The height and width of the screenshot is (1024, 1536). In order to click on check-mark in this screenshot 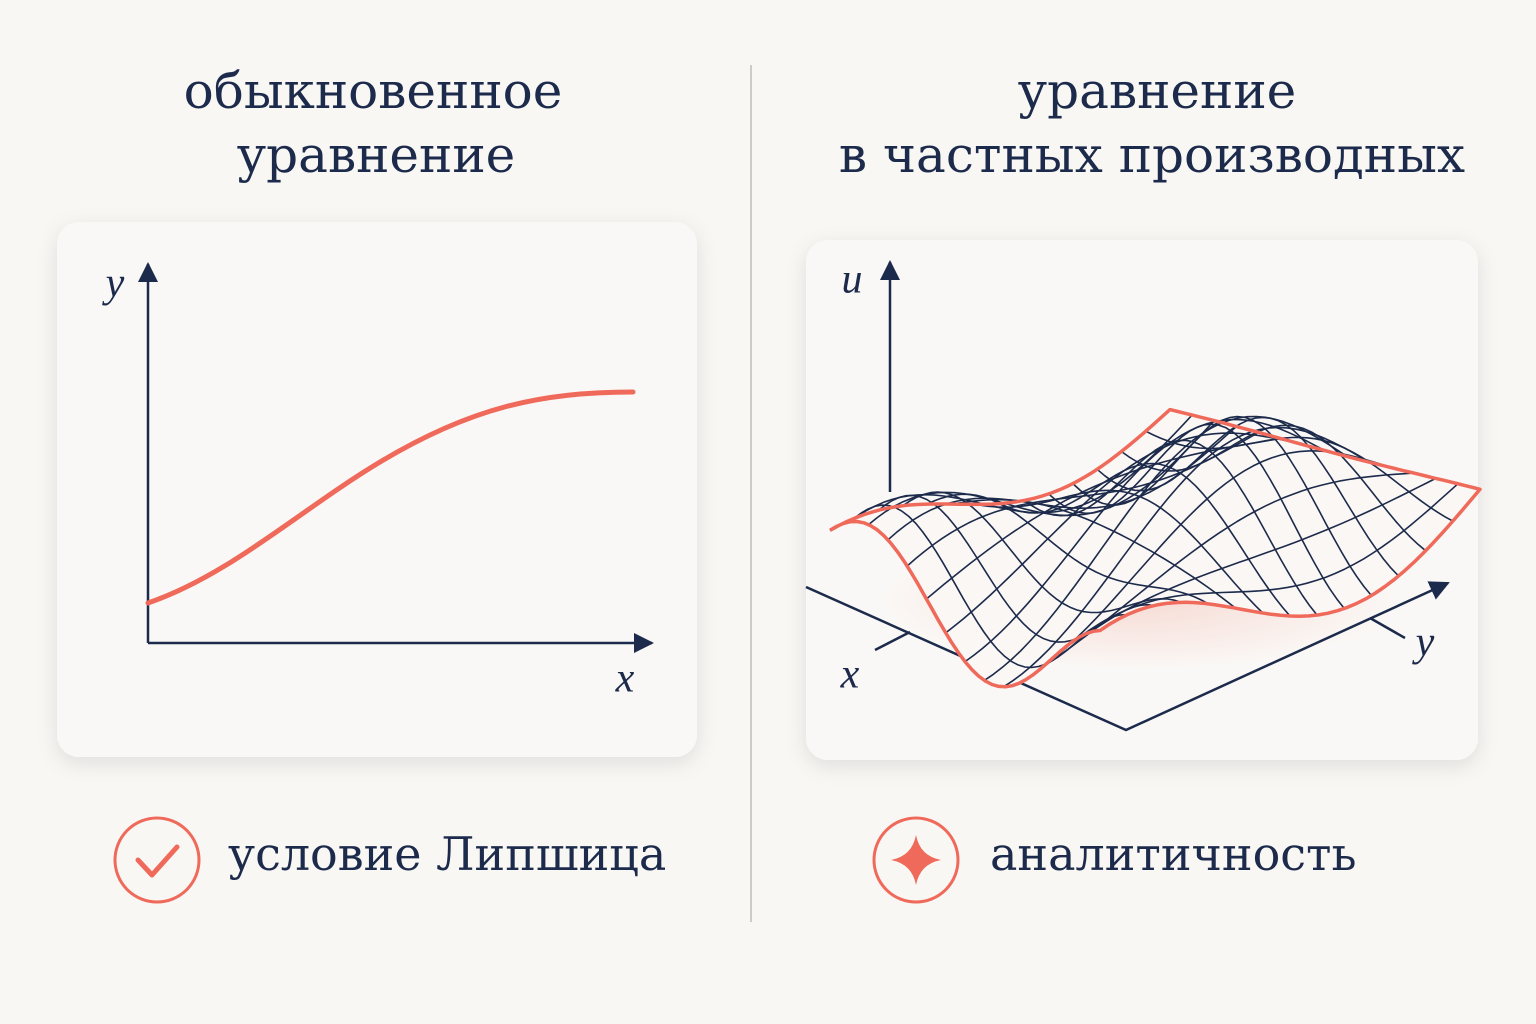, I will do `click(157, 861)`.